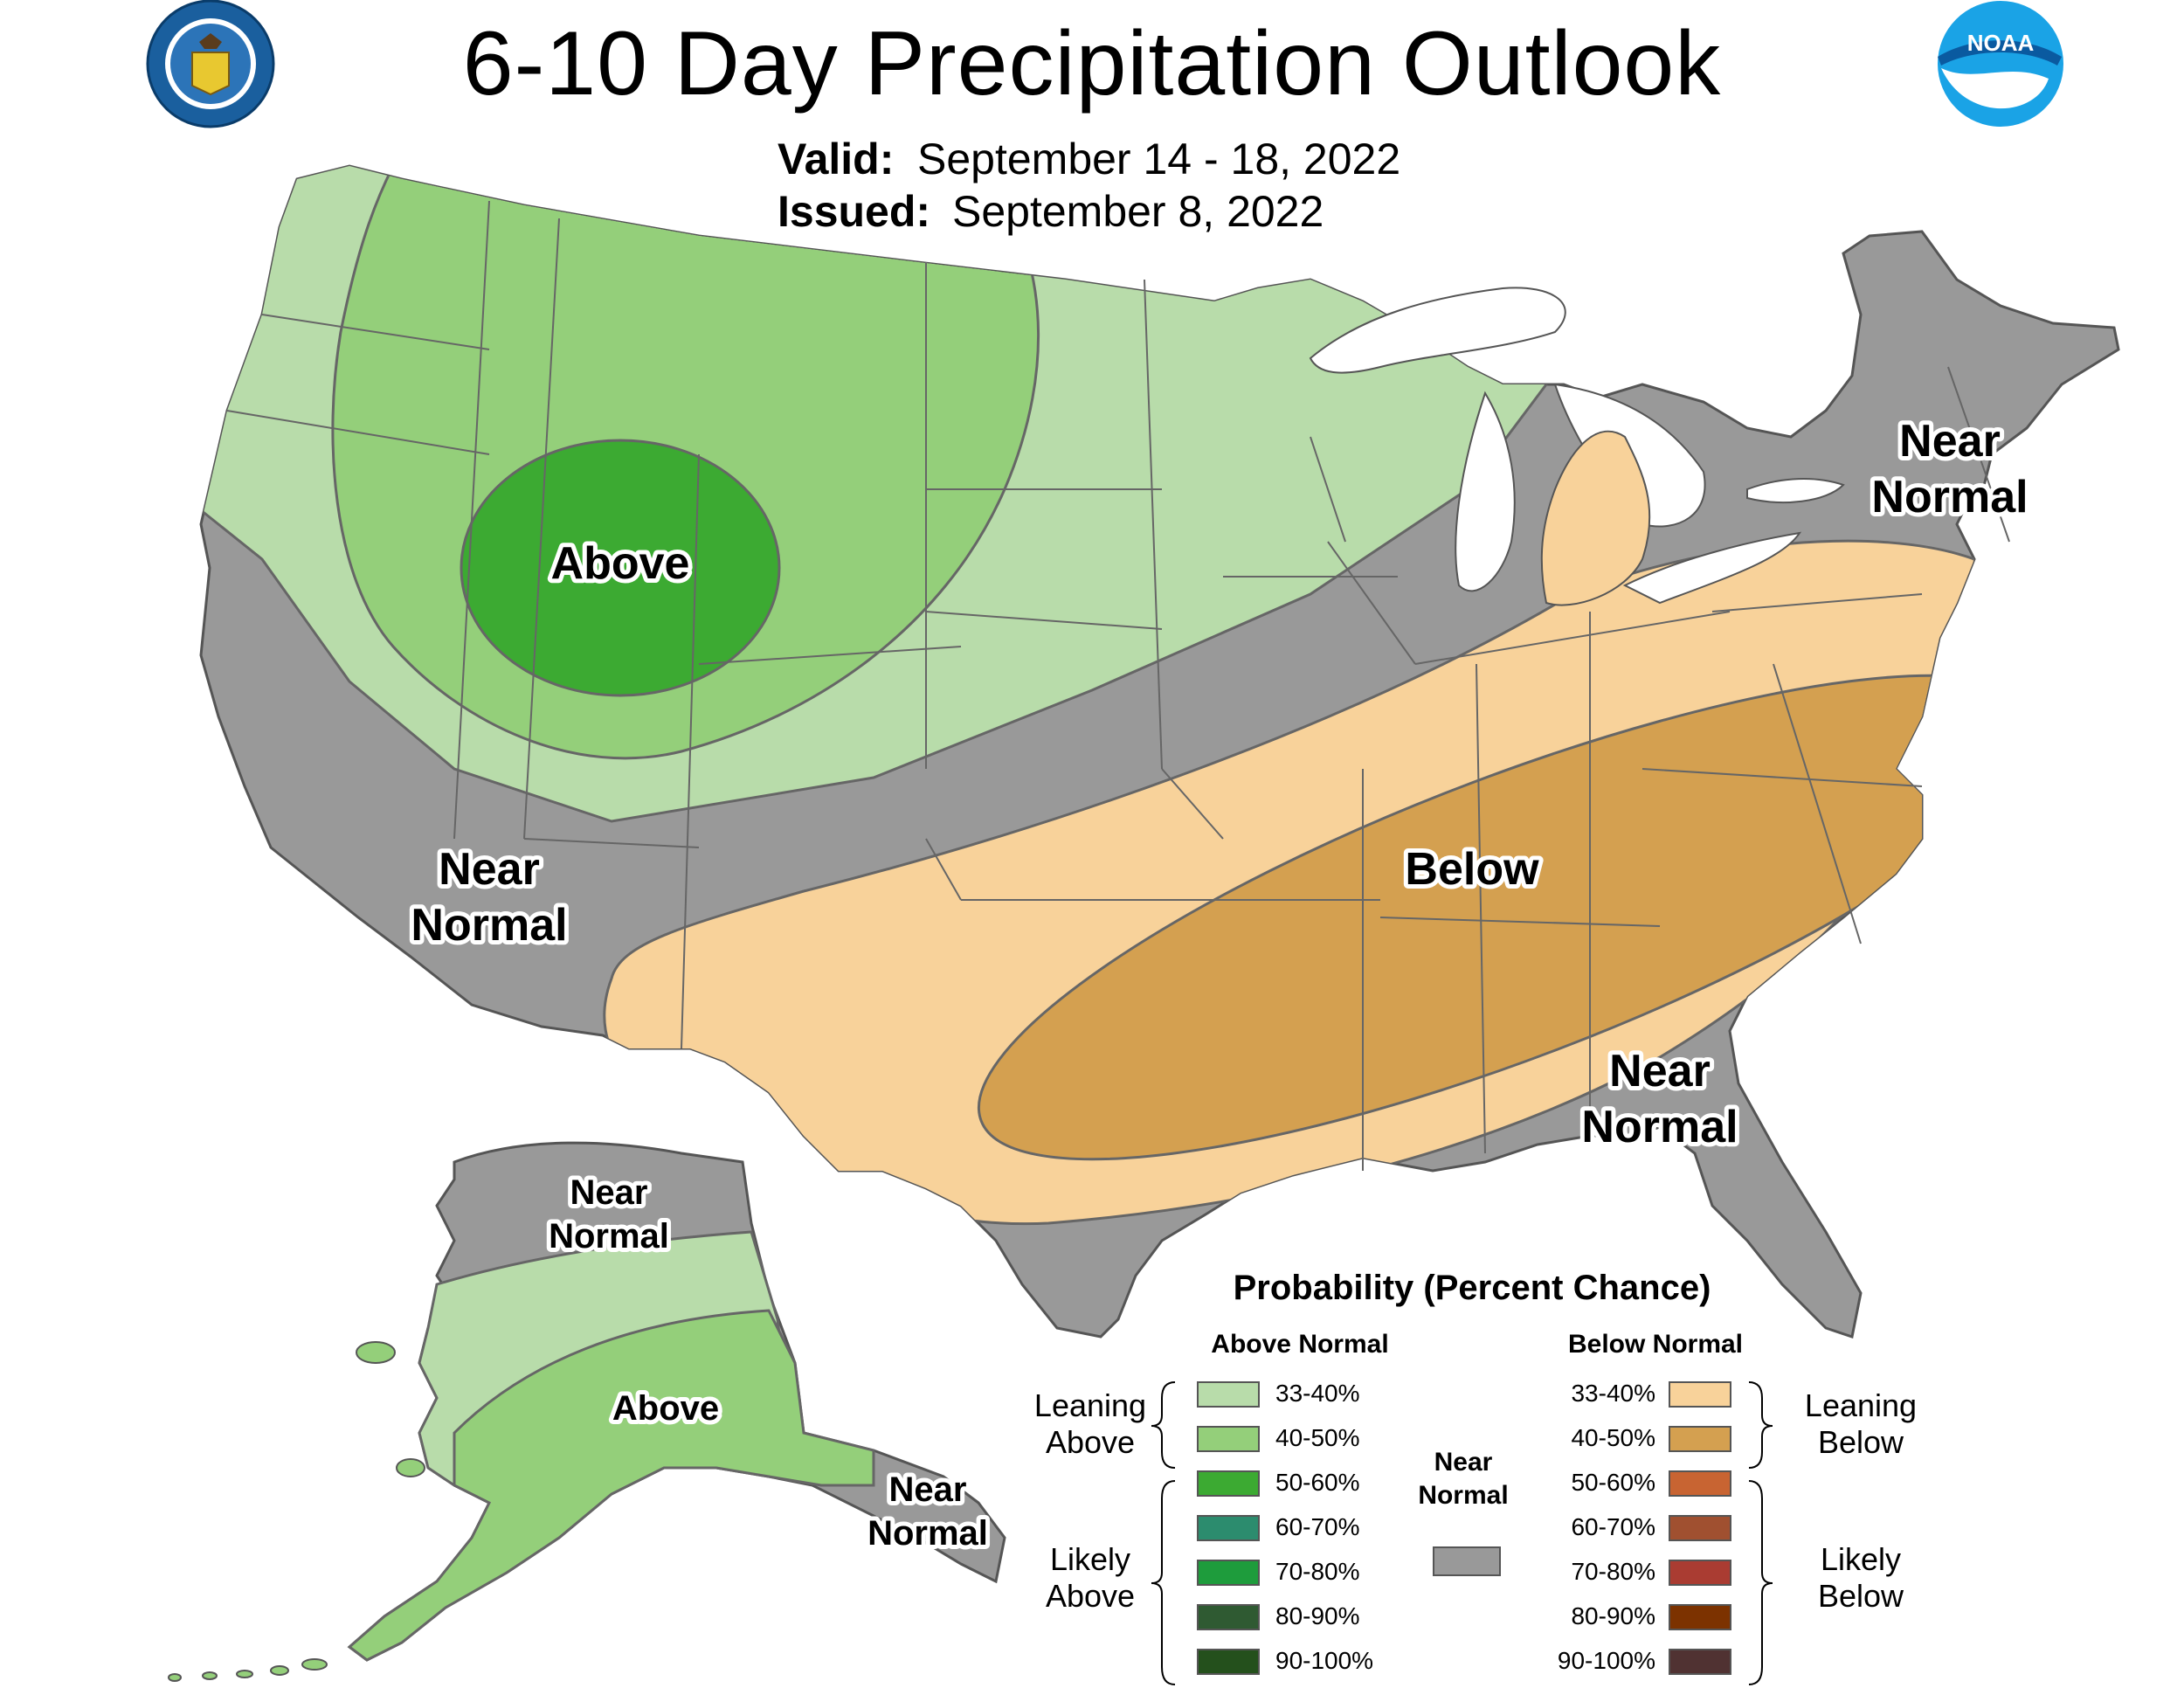 Image resolution: width=2184 pixels, height=1688 pixels. Describe the element at coordinates (1317, 1482) in the screenshot. I see `legend-above-pct-label: 50-60%` at that location.